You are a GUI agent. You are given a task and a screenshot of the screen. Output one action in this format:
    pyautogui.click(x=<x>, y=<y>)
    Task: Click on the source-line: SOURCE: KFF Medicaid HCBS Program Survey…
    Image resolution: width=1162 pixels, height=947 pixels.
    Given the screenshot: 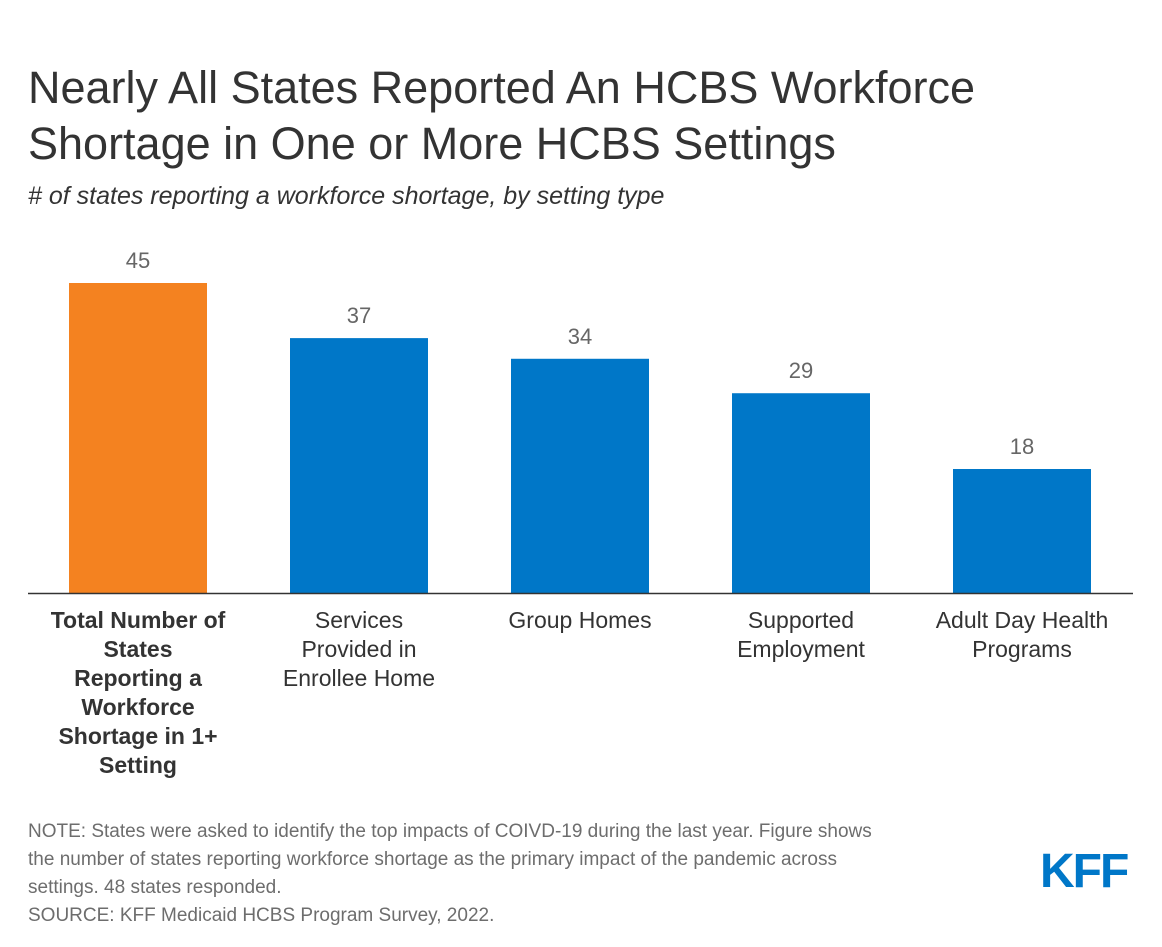 What is the action you would take?
    pyautogui.click(x=261, y=915)
    